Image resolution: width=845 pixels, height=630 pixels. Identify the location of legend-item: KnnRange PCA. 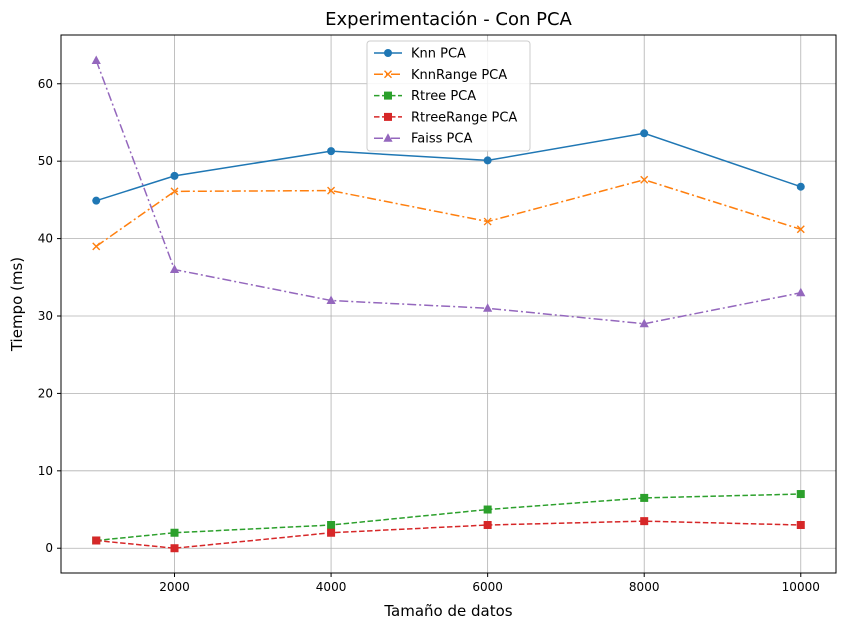
(440, 75).